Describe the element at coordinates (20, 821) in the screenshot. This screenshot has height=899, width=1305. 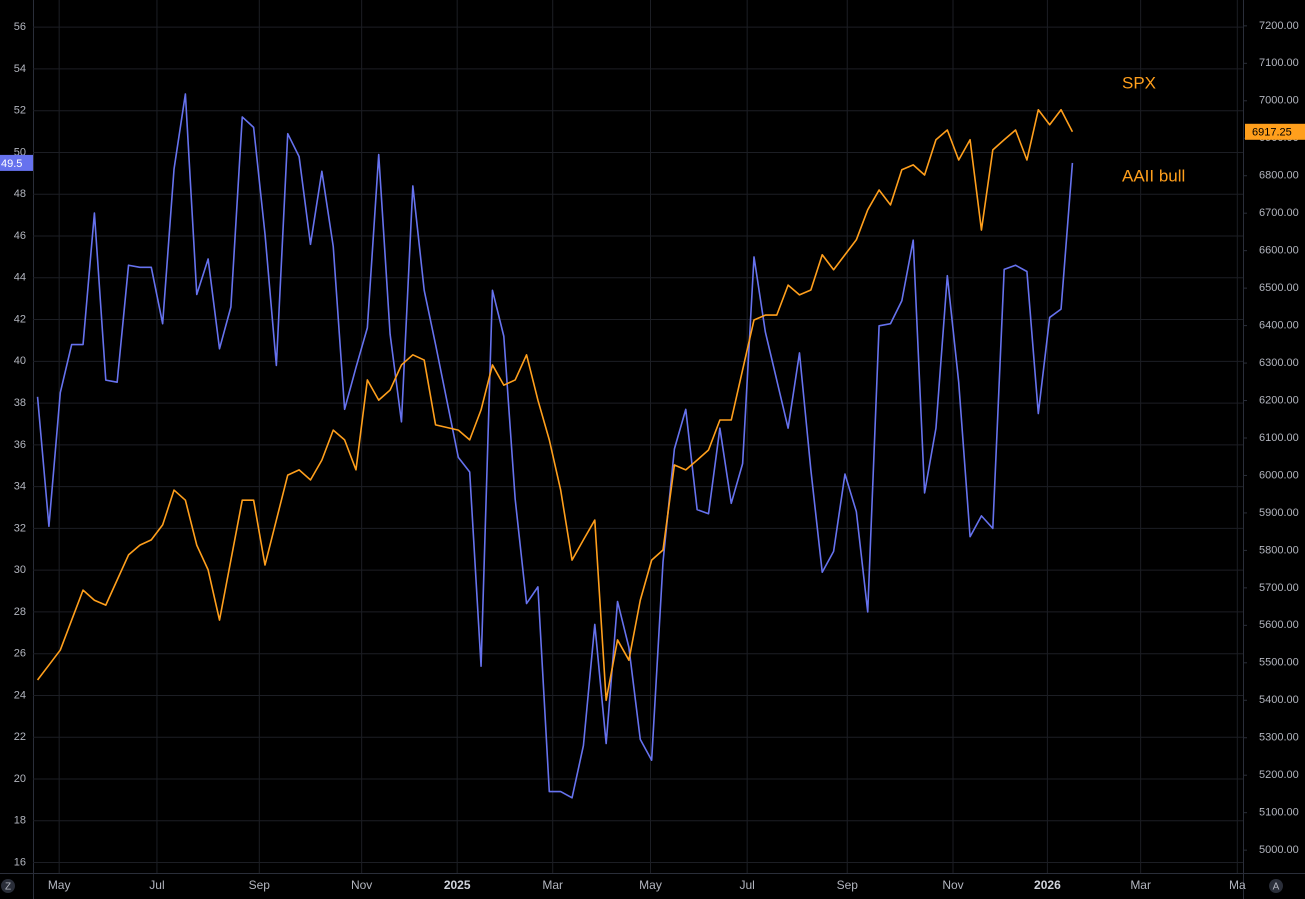
I see `y-tick-label: 18` at that location.